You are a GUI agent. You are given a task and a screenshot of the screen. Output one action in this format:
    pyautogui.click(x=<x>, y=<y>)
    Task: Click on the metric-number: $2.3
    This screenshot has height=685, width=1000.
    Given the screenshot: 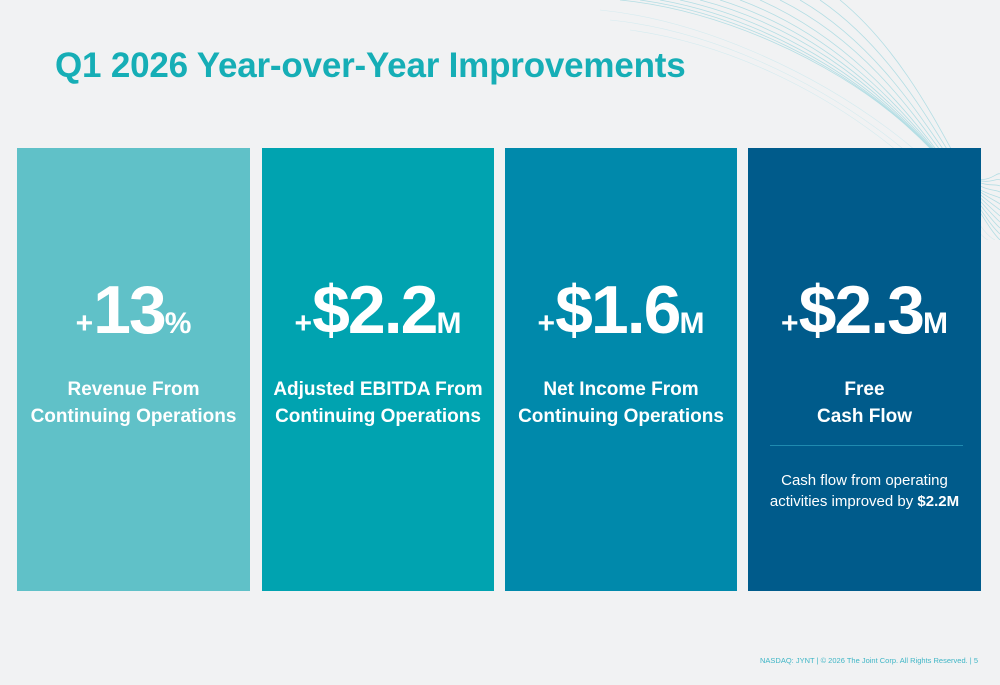 What is the action you would take?
    pyautogui.click(x=861, y=310)
    